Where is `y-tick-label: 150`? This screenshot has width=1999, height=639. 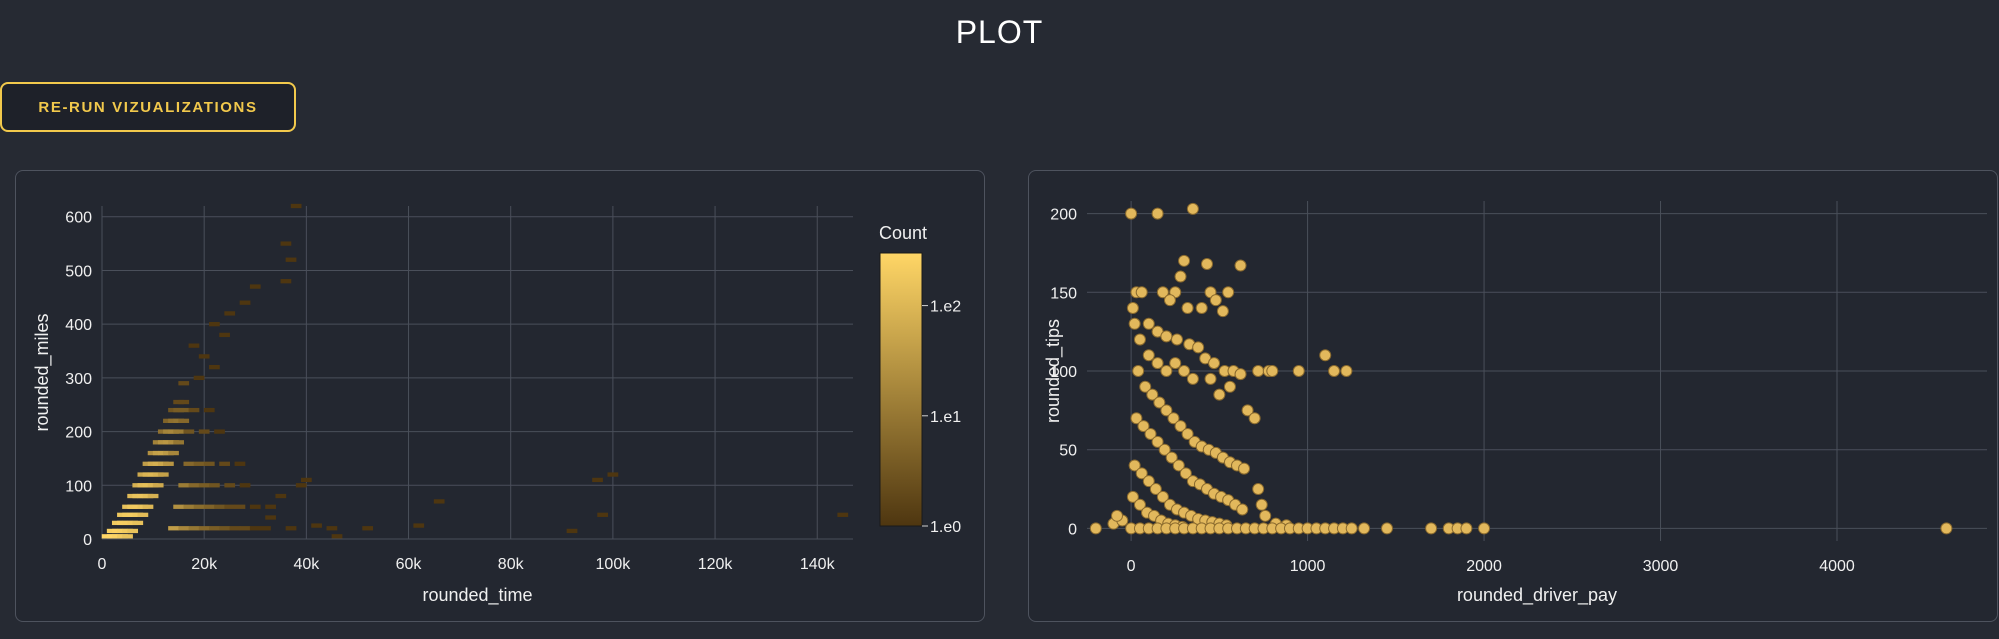 y-tick-label: 150 is located at coordinates (1063, 293).